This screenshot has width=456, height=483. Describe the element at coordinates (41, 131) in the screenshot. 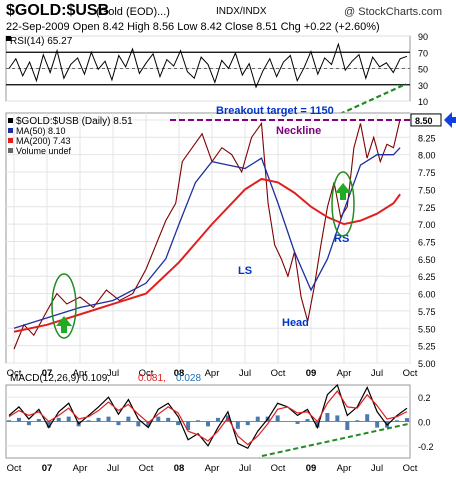

I see `price-legend-entry: MA(50) 8.10` at that location.